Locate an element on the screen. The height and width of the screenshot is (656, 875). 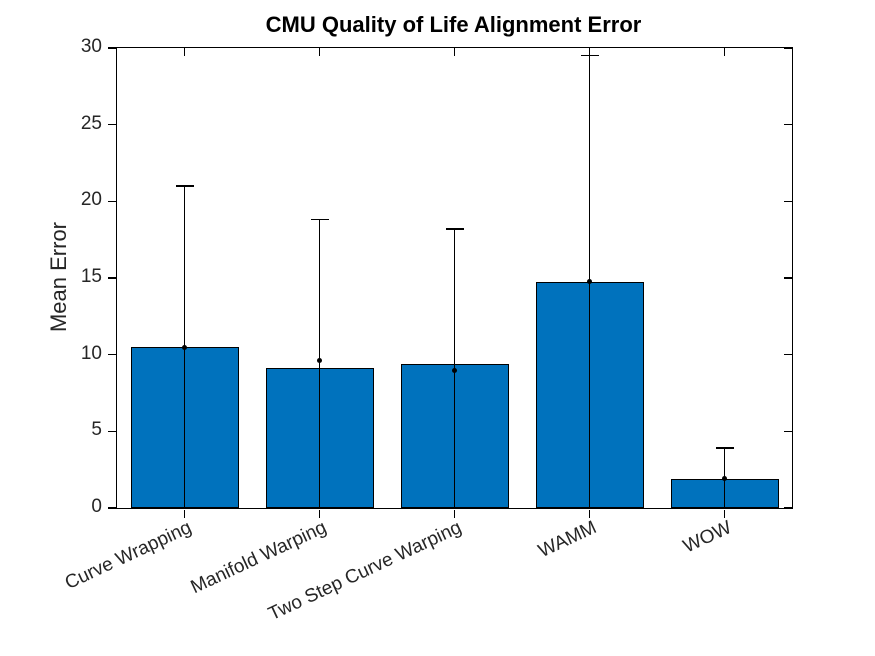
y-tick-label: 30 is located at coordinates (91, 46).